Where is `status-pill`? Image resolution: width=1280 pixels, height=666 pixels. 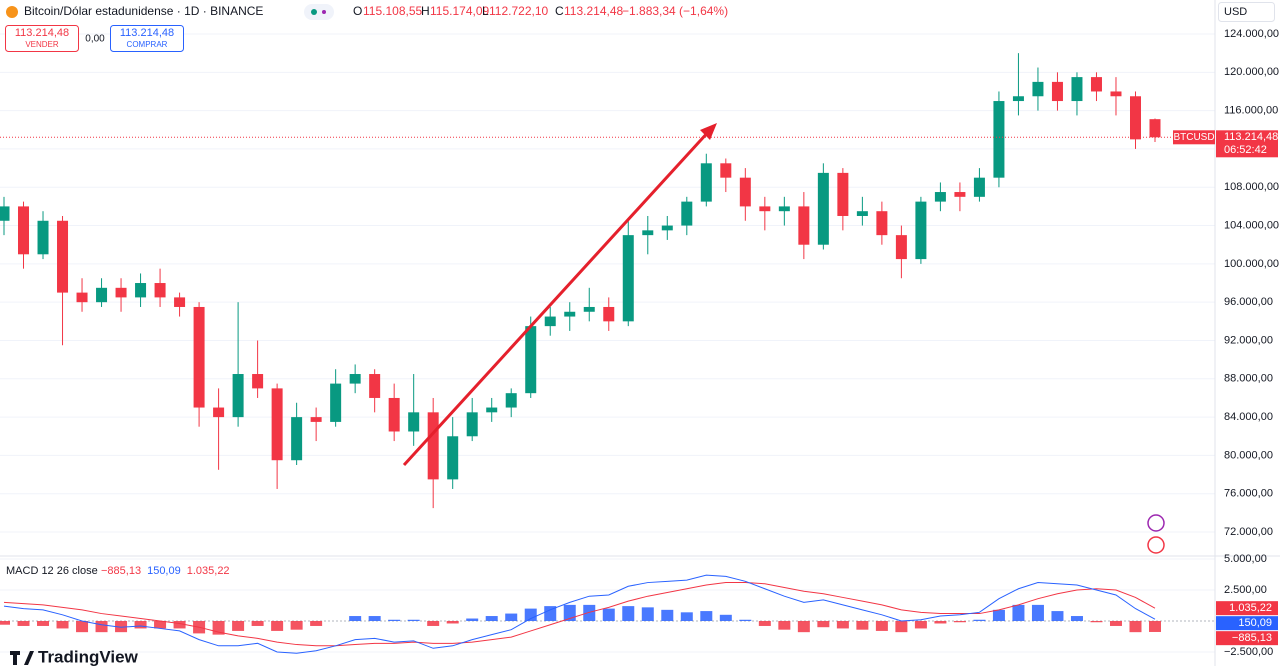
status-pill is located at coordinates (319, 12).